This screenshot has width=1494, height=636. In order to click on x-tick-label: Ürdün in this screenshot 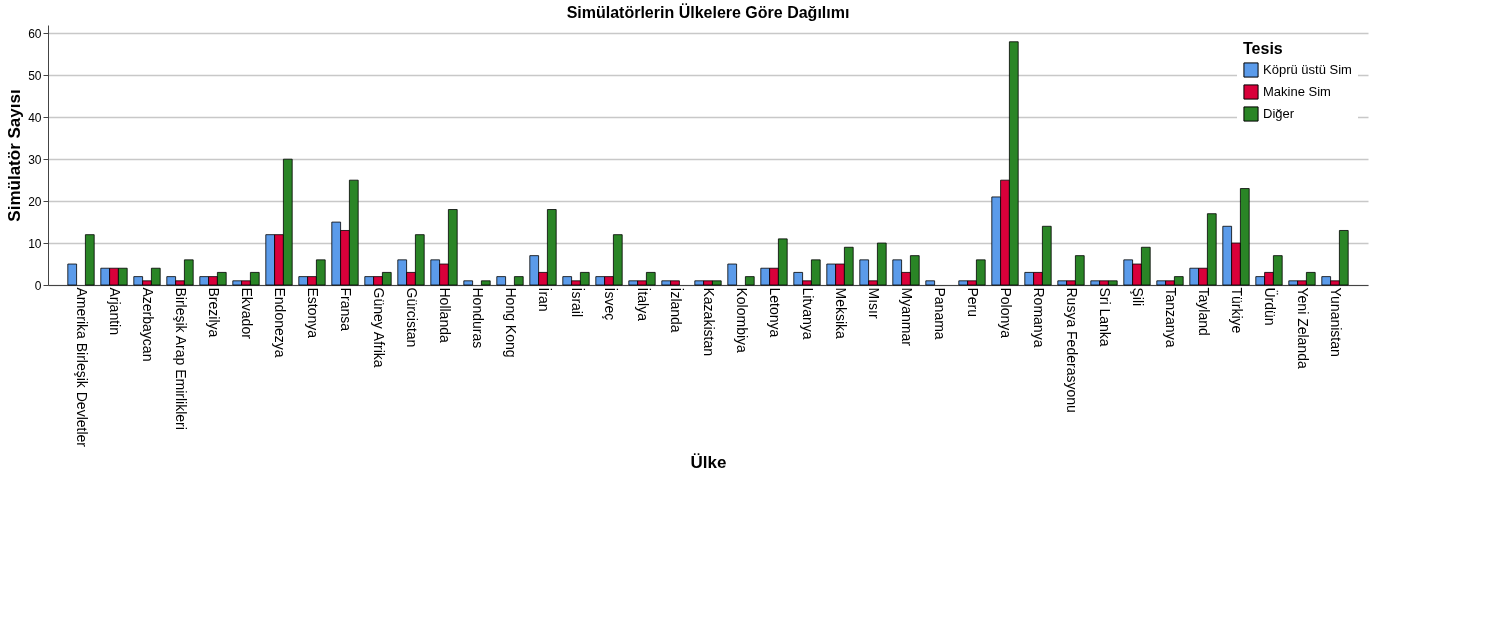, I will do `click(1270, 306)`.